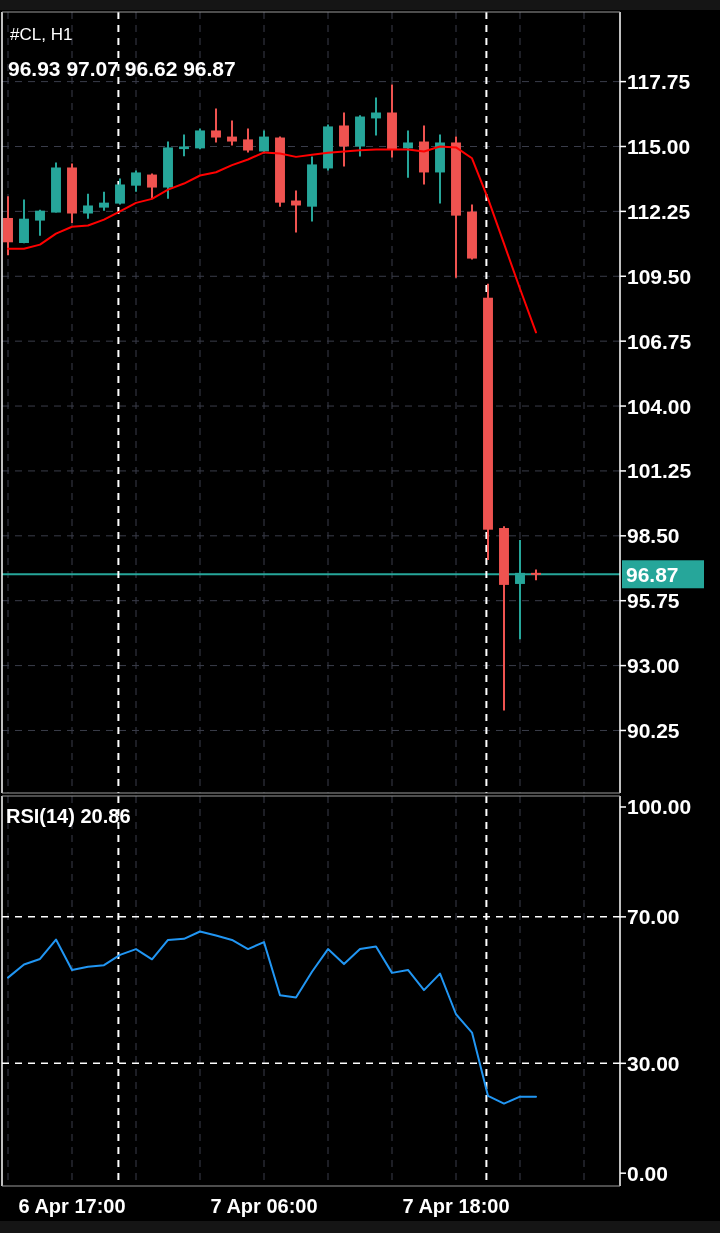 The width and height of the screenshot is (720, 1233). What do you see at coordinates (659, 406) in the screenshot?
I see `y-tick-label: 104.00` at bounding box center [659, 406].